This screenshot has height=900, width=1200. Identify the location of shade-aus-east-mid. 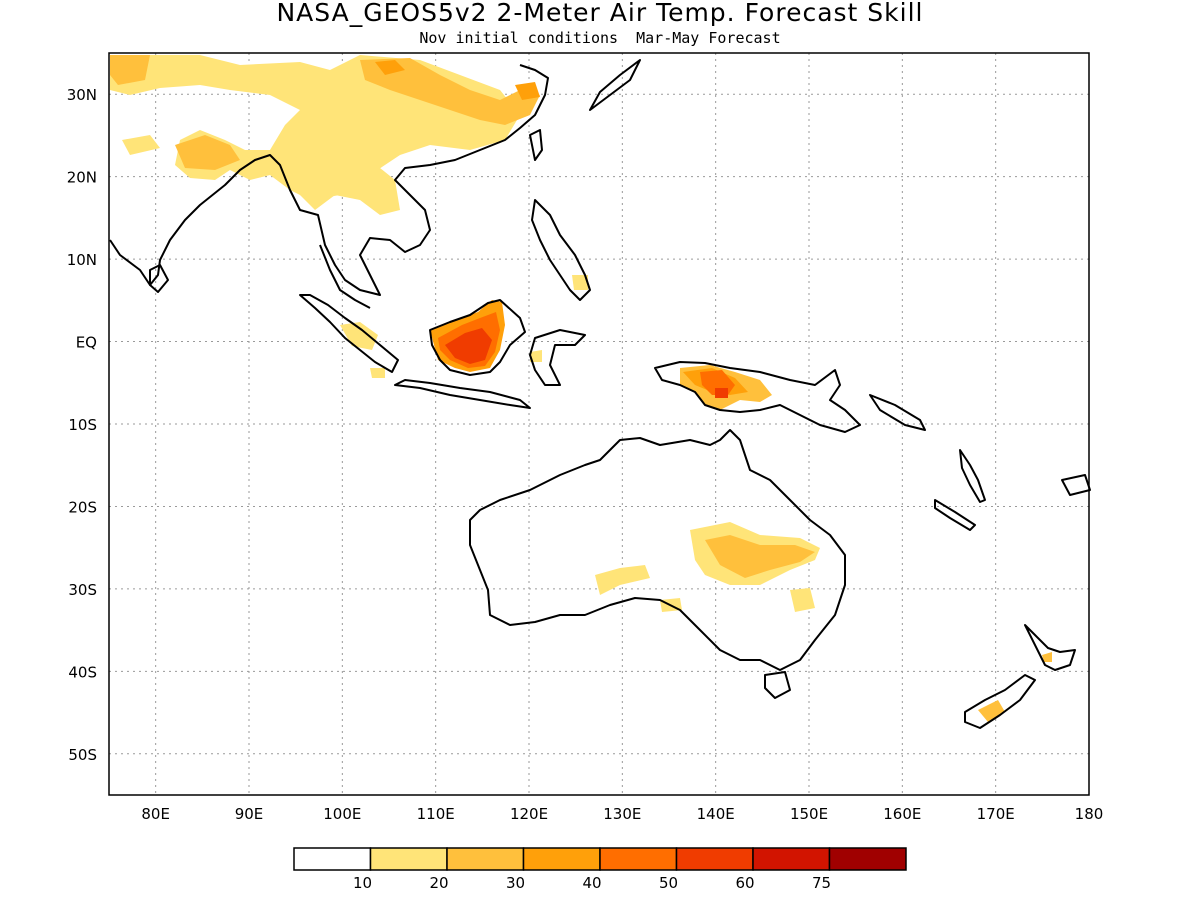
(760, 556).